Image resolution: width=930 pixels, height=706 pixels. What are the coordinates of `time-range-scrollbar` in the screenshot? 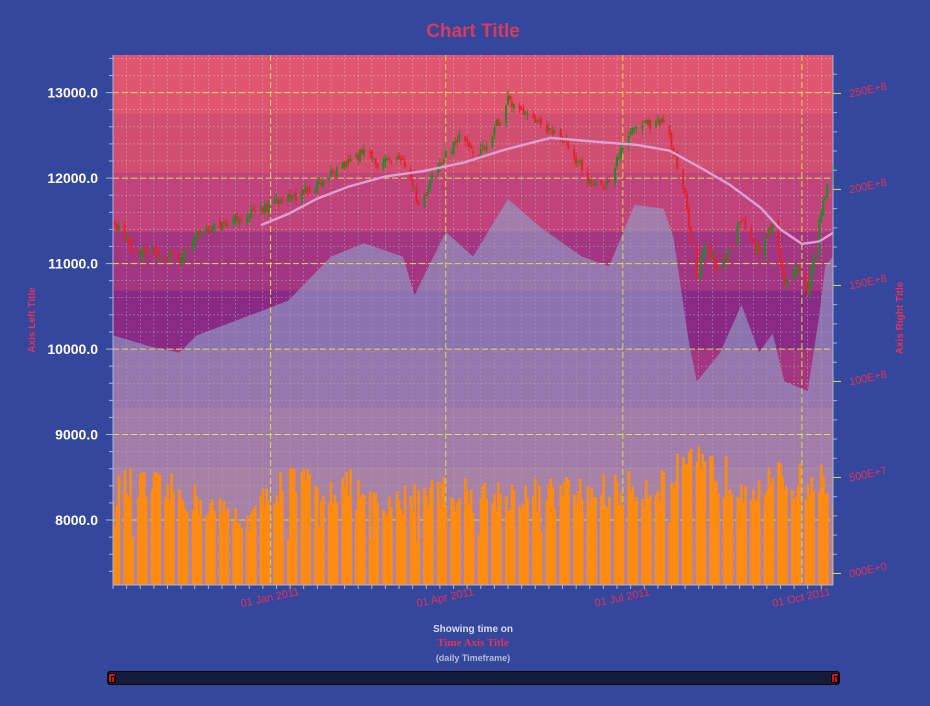 It's located at (473, 678).